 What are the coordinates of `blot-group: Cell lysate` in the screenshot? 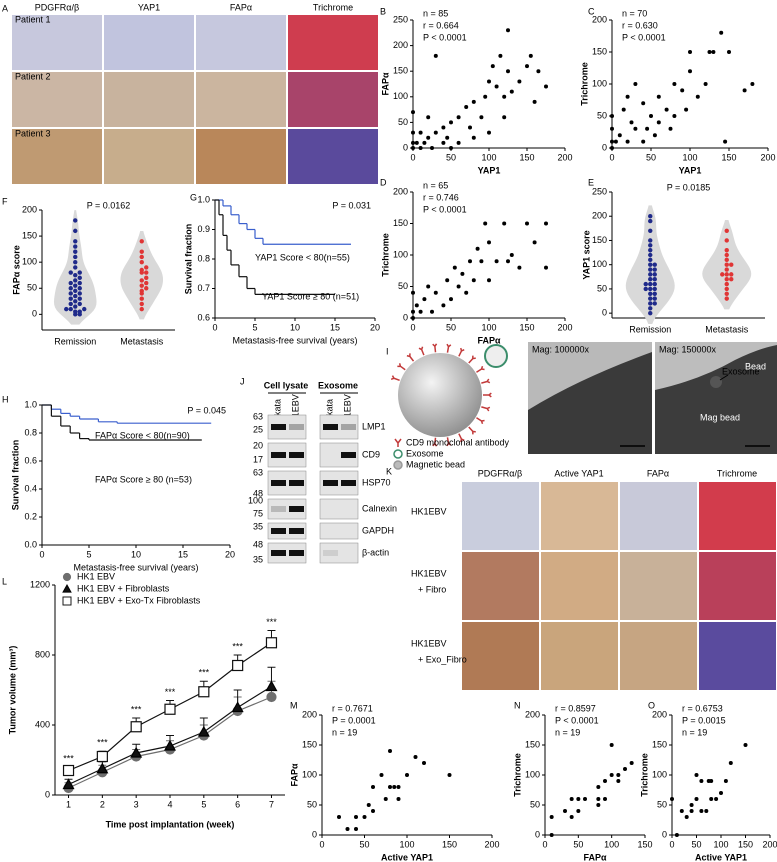 It's located at (286, 385).